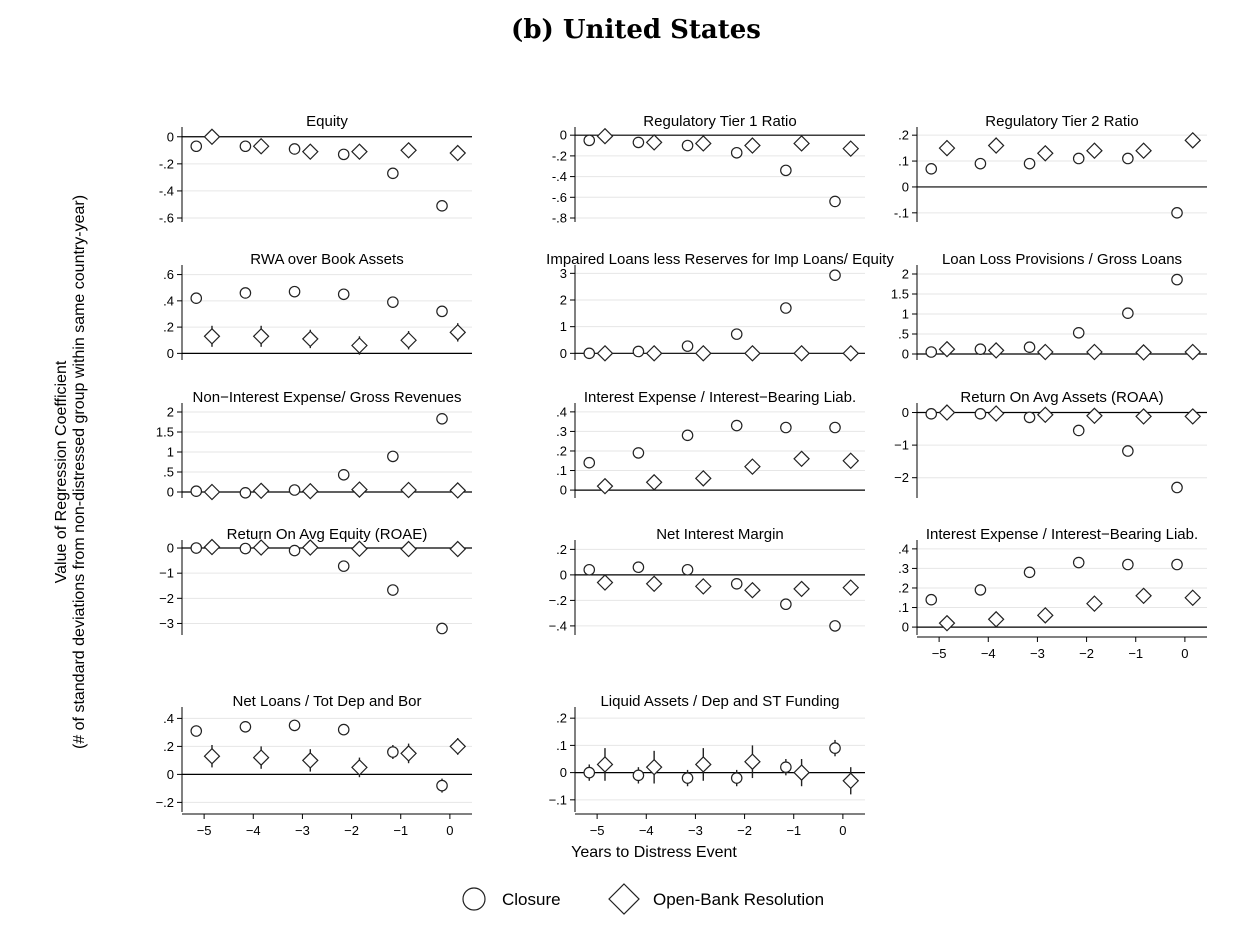 The image size is (1246, 932). I want to click on panel-title: Regulatory Tier 1 Ratio, so click(719, 121).